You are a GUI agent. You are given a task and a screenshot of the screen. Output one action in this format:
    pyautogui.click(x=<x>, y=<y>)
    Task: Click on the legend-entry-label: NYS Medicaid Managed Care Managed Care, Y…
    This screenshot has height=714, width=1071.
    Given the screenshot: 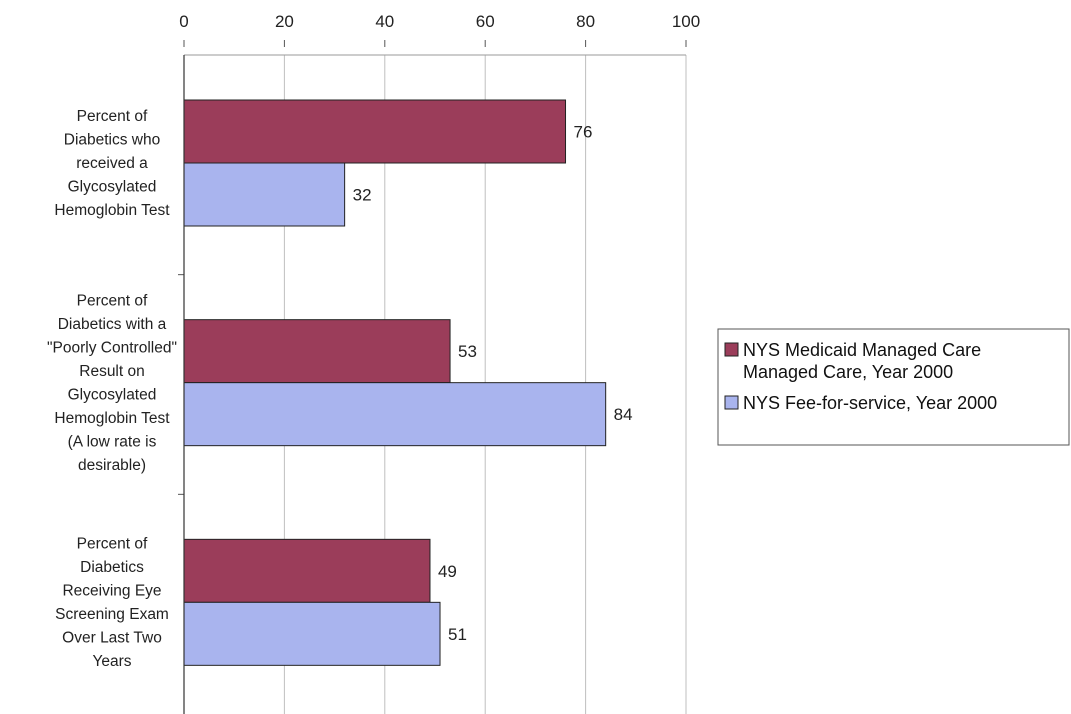 What is the action you would take?
    pyautogui.click(x=862, y=361)
    